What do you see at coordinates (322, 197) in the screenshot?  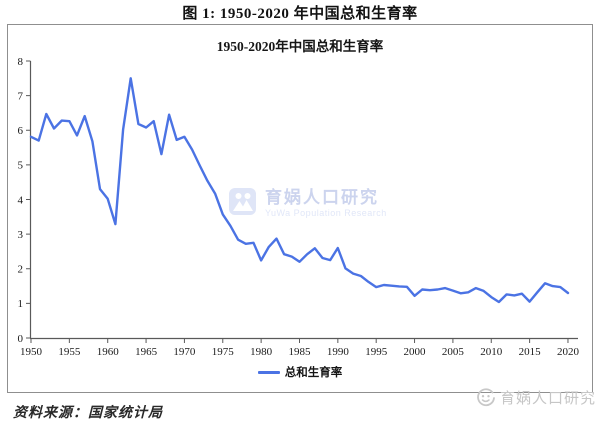 I see `center-watermark-cn: 育娲人口研究` at bounding box center [322, 197].